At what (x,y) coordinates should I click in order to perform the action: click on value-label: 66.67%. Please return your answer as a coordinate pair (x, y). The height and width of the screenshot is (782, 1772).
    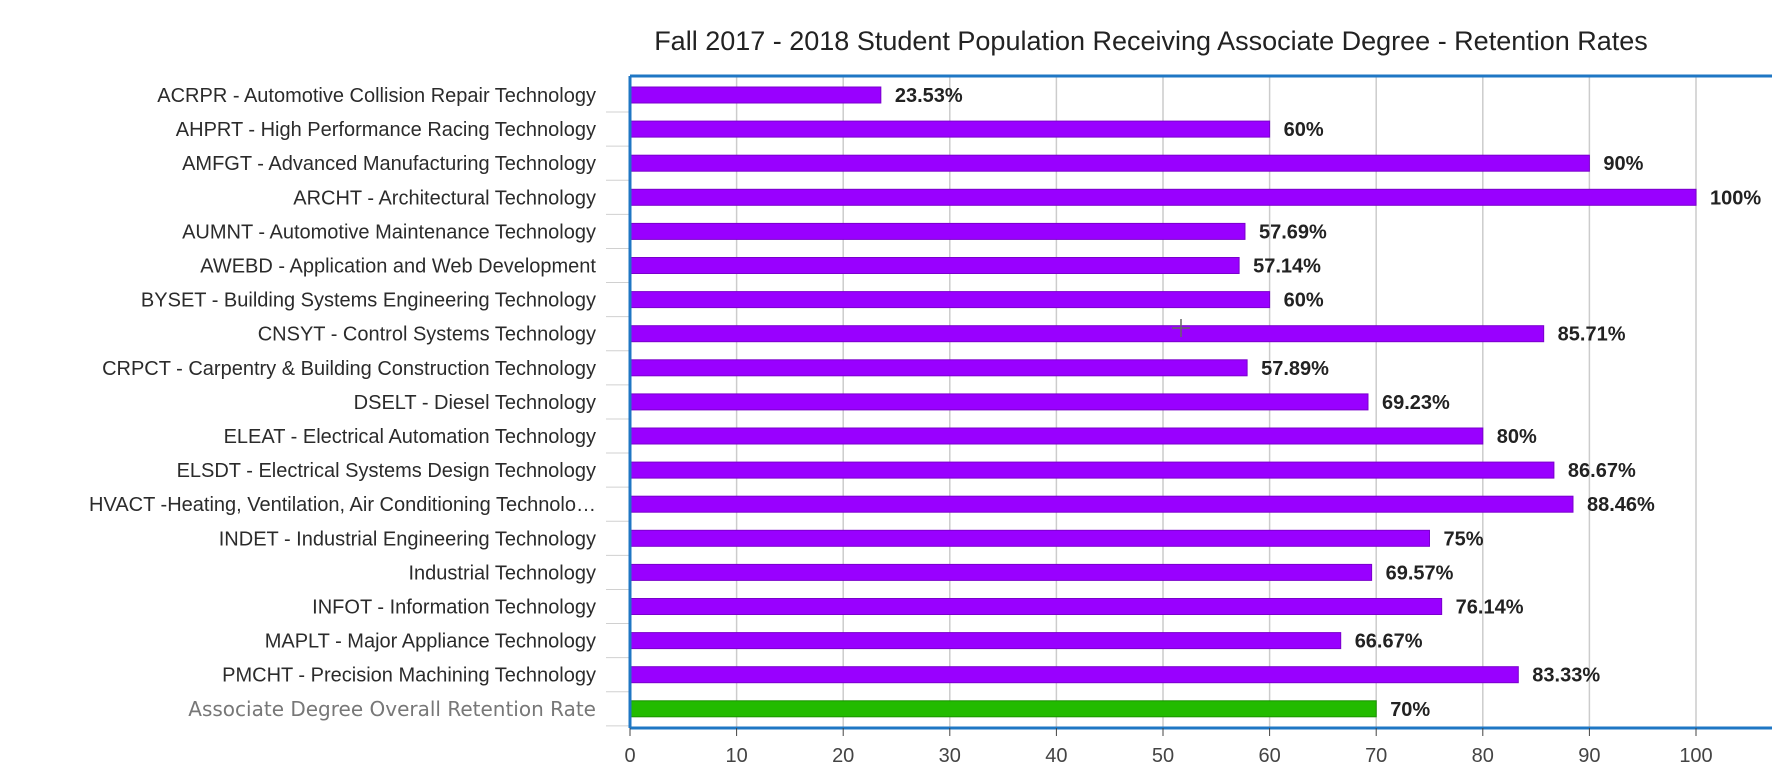
    Looking at the image, I should click on (1389, 642).